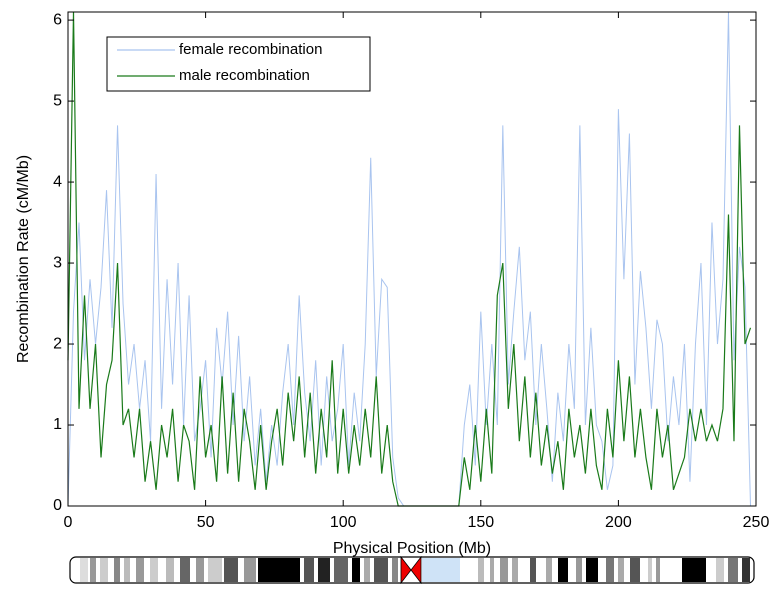 This screenshot has width=771, height=611. What do you see at coordinates (57, 19) in the screenshot?
I see `y-tick-label: 6` at bounding box center [57, 19].